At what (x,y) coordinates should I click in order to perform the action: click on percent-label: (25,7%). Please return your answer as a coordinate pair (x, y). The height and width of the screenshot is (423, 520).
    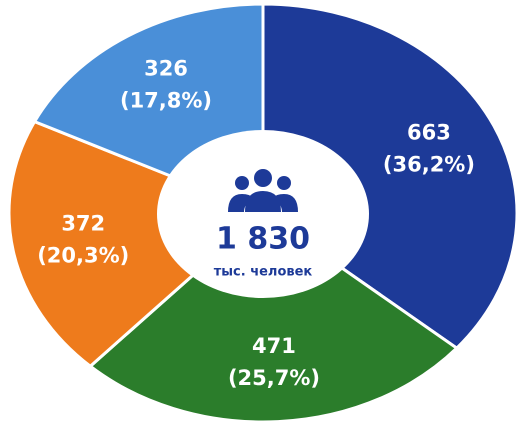
    Looking at the image, I should click on (274, 378).